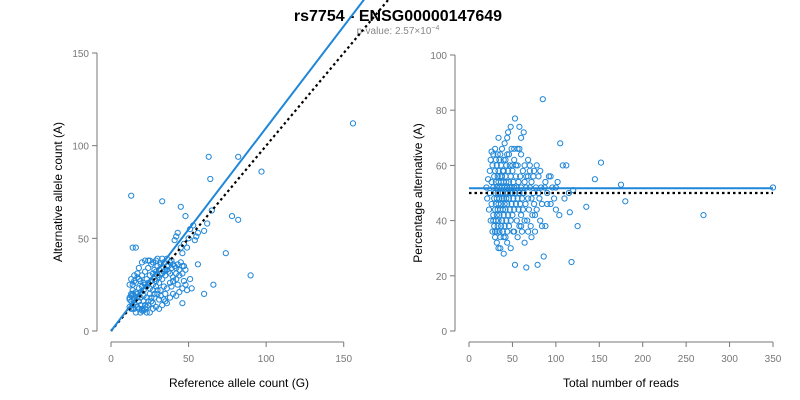 This screenshot has width=800, height=400. I want to click on y-tick-label: 150, so click(80, 54).